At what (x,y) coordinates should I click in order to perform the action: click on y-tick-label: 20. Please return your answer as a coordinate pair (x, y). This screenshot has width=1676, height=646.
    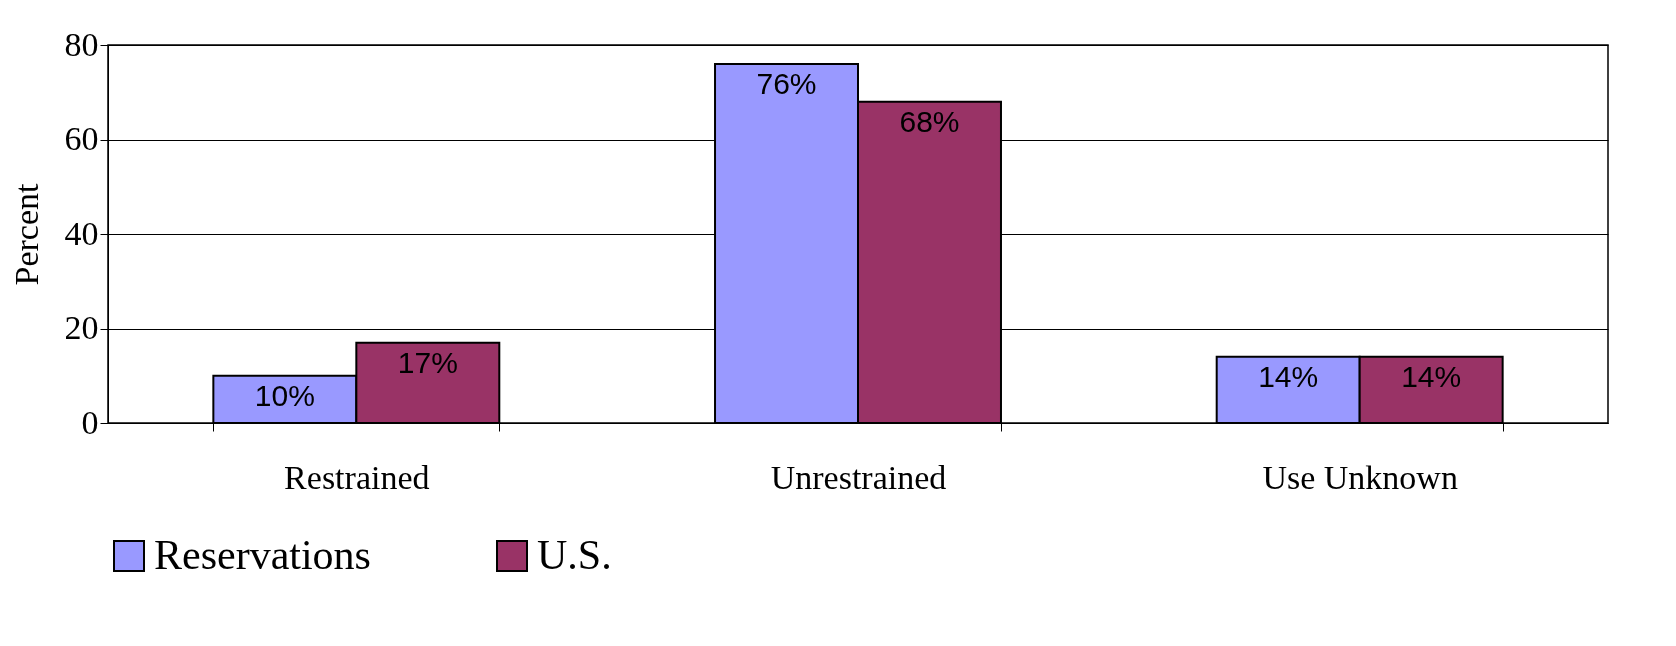
    Looking at the image, I should click on (81, 327).